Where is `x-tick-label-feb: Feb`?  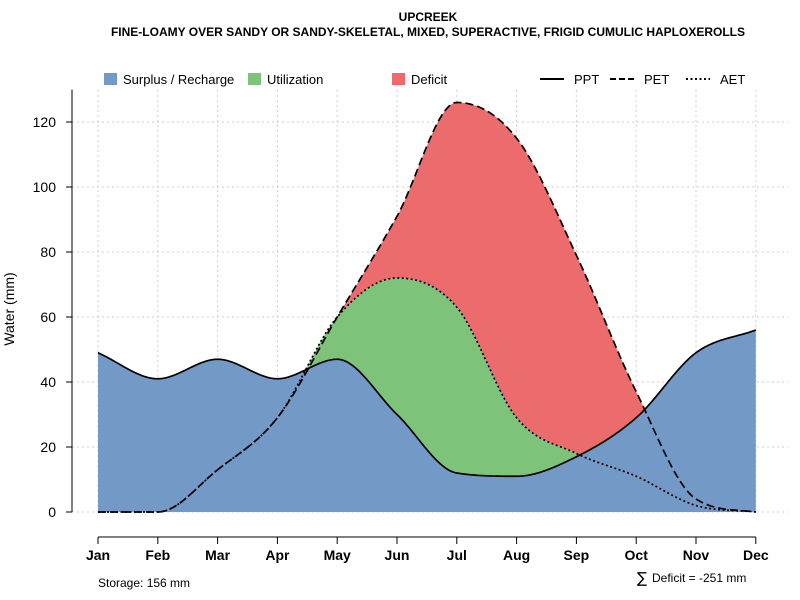
x-tick-label-feb: Feb is located at coordinates (157, 555).